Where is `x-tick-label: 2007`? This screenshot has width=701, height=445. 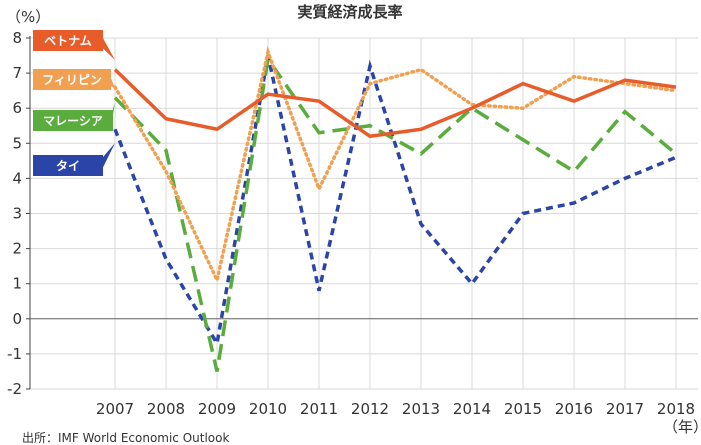
x-tick-label: 2007 is located at coordinates (115, 409).